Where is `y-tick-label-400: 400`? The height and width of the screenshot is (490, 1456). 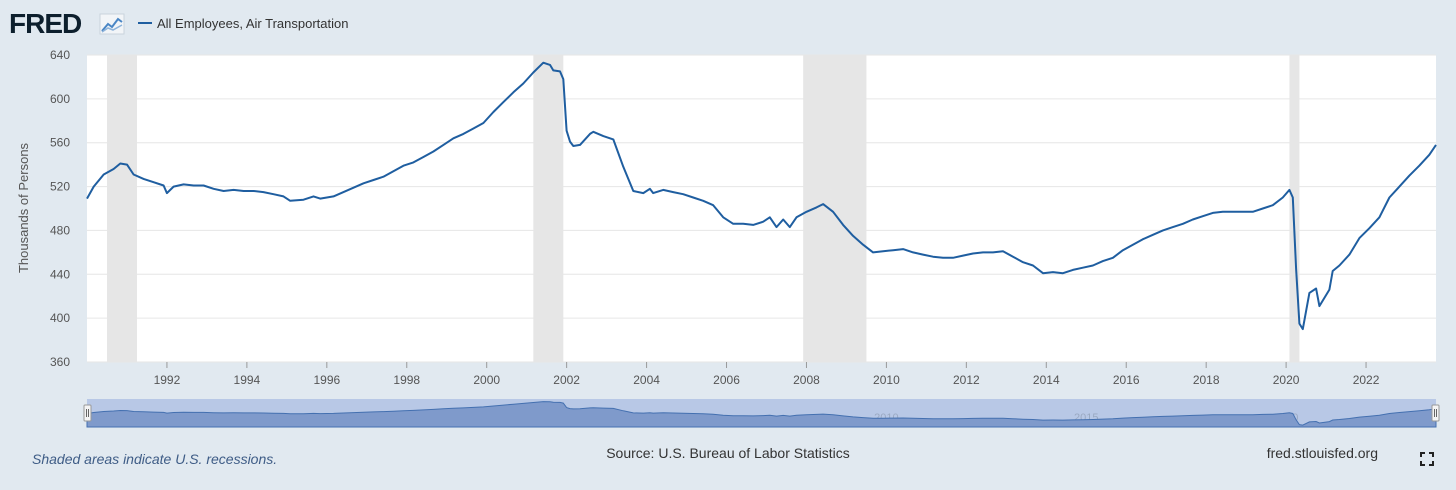
y-tick-label-400: 400 is located at coordinates (60, 318).